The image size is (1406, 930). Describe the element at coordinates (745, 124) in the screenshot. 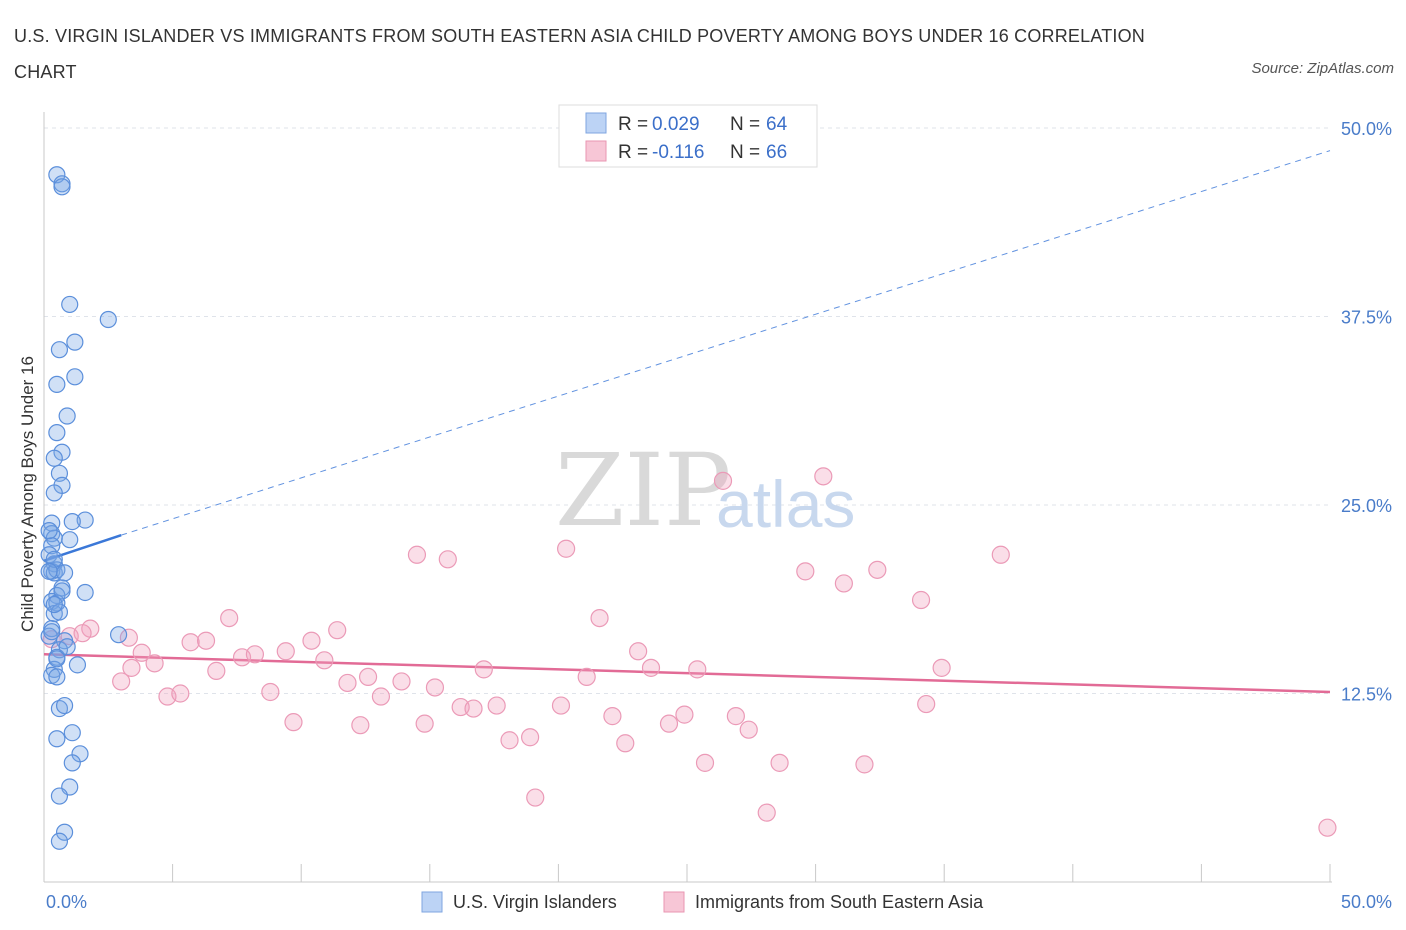

I see `legend-n-label-1: N =` at that location.